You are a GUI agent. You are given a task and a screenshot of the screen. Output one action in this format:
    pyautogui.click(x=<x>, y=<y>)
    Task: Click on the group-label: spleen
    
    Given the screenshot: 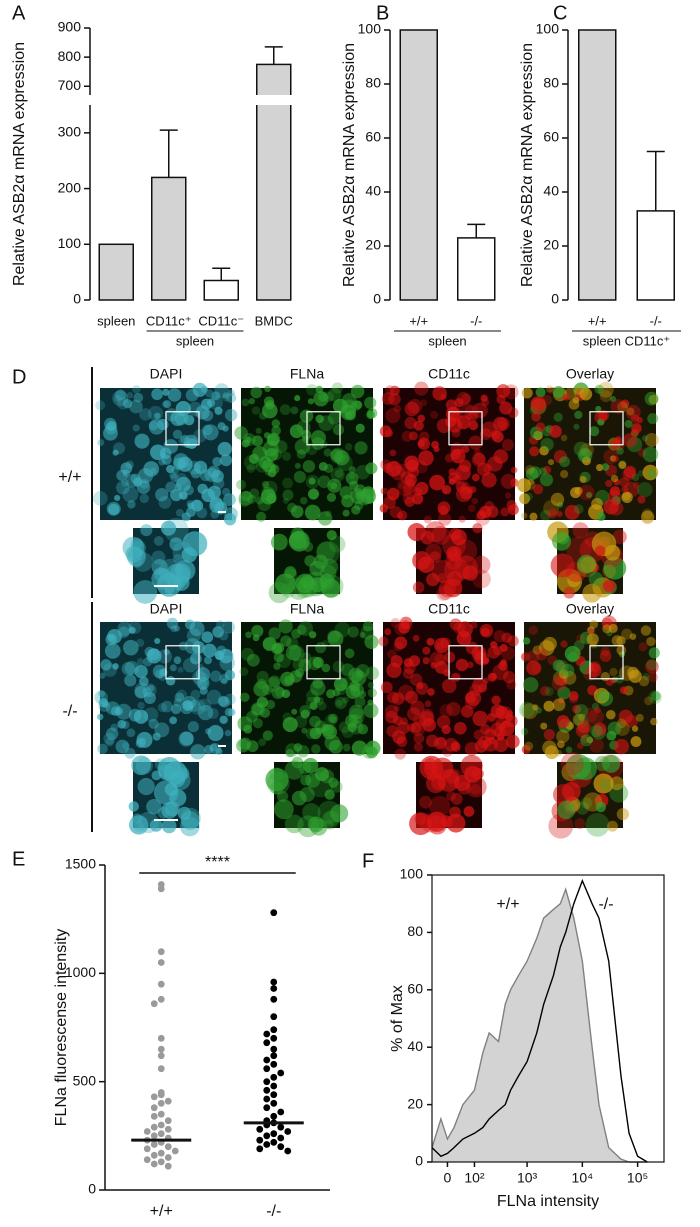 What is the action you would take?
    pyautogui.click(x=447, y=340)
    